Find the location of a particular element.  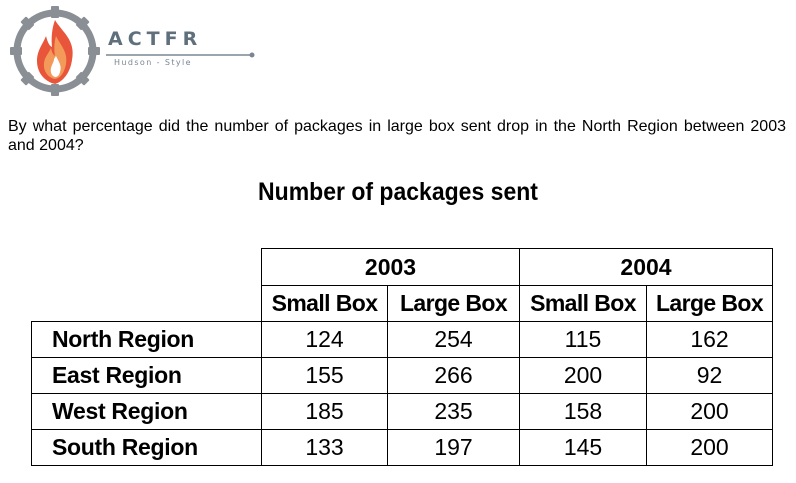

table-cell: 158 is located at coordinates (583, 411).